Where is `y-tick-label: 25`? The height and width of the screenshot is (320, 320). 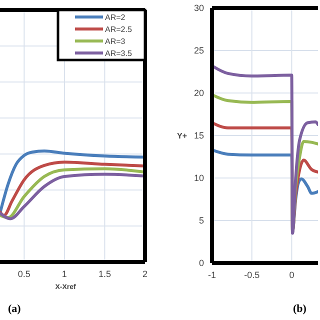 y-tick-label: 25 is located at coordinates (199, 51).